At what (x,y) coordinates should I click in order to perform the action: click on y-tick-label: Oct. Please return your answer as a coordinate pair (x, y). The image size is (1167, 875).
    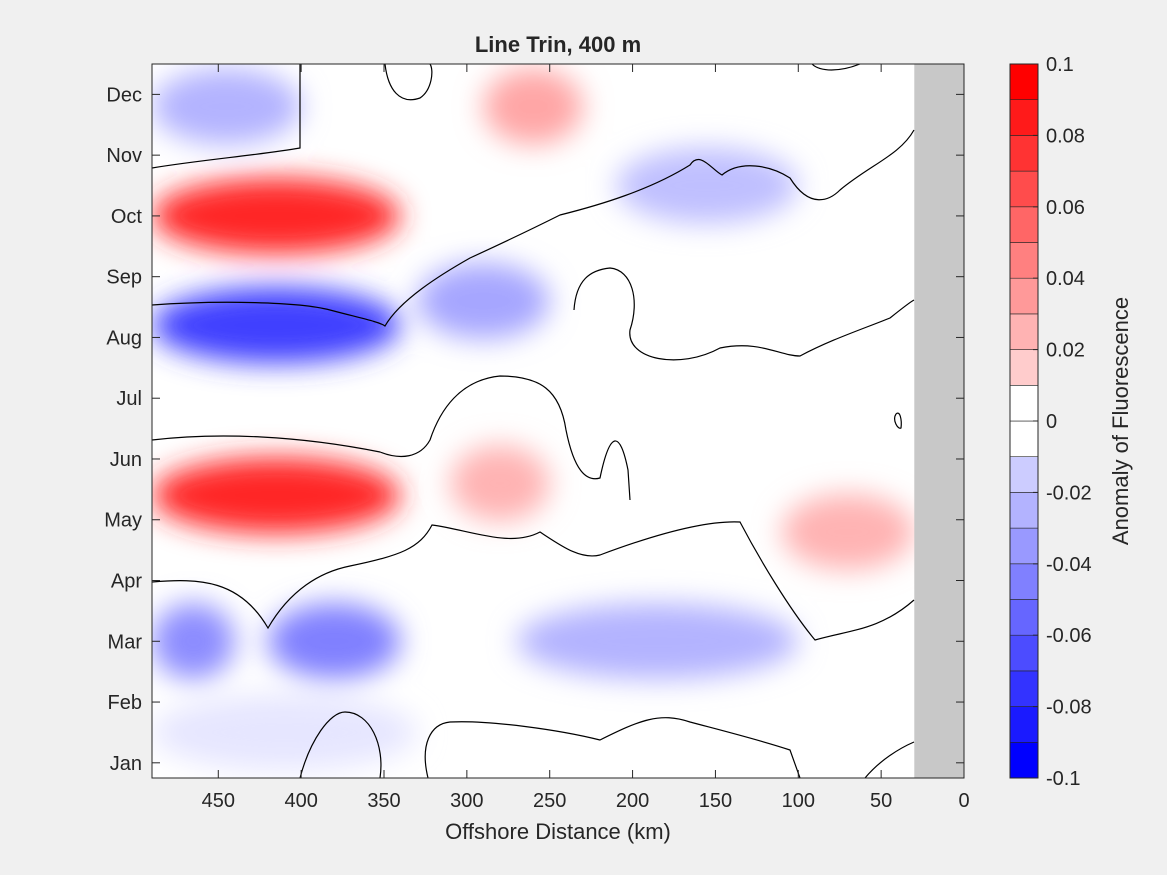
    Looking at the image, I should click on (127, 217).